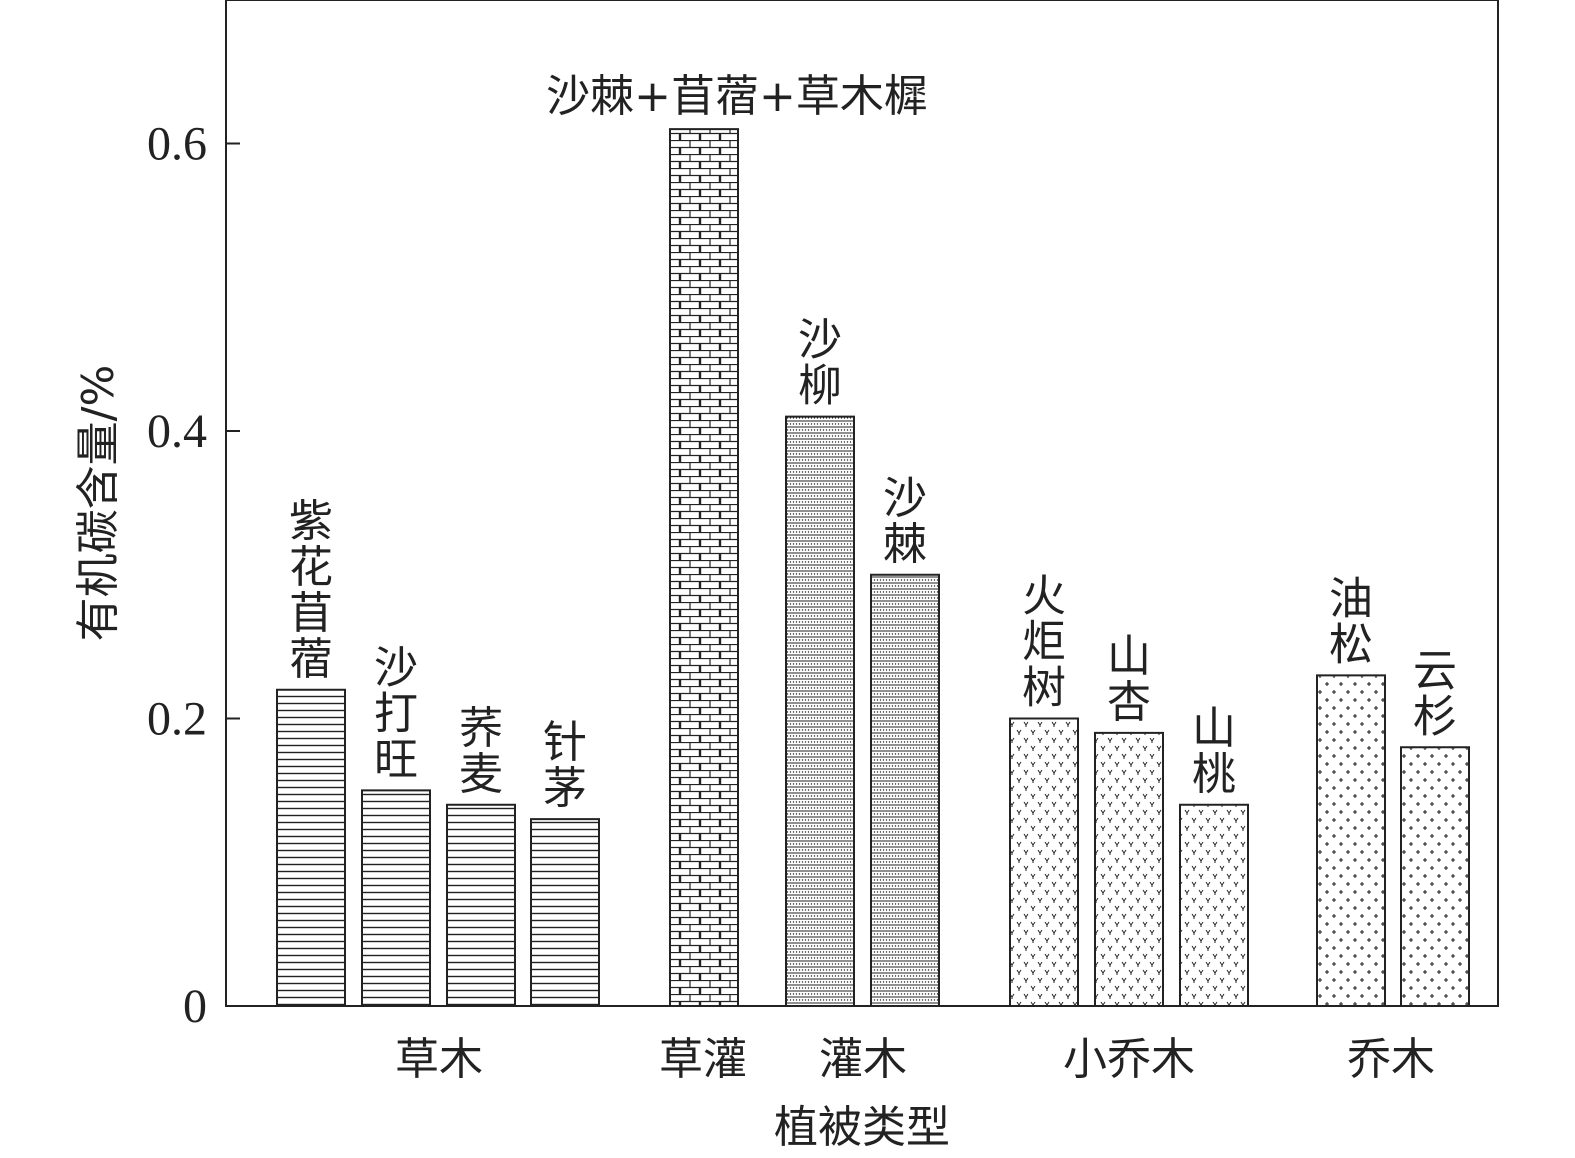  I want to click on y-tick-label: 0.2, so click(177, 719).